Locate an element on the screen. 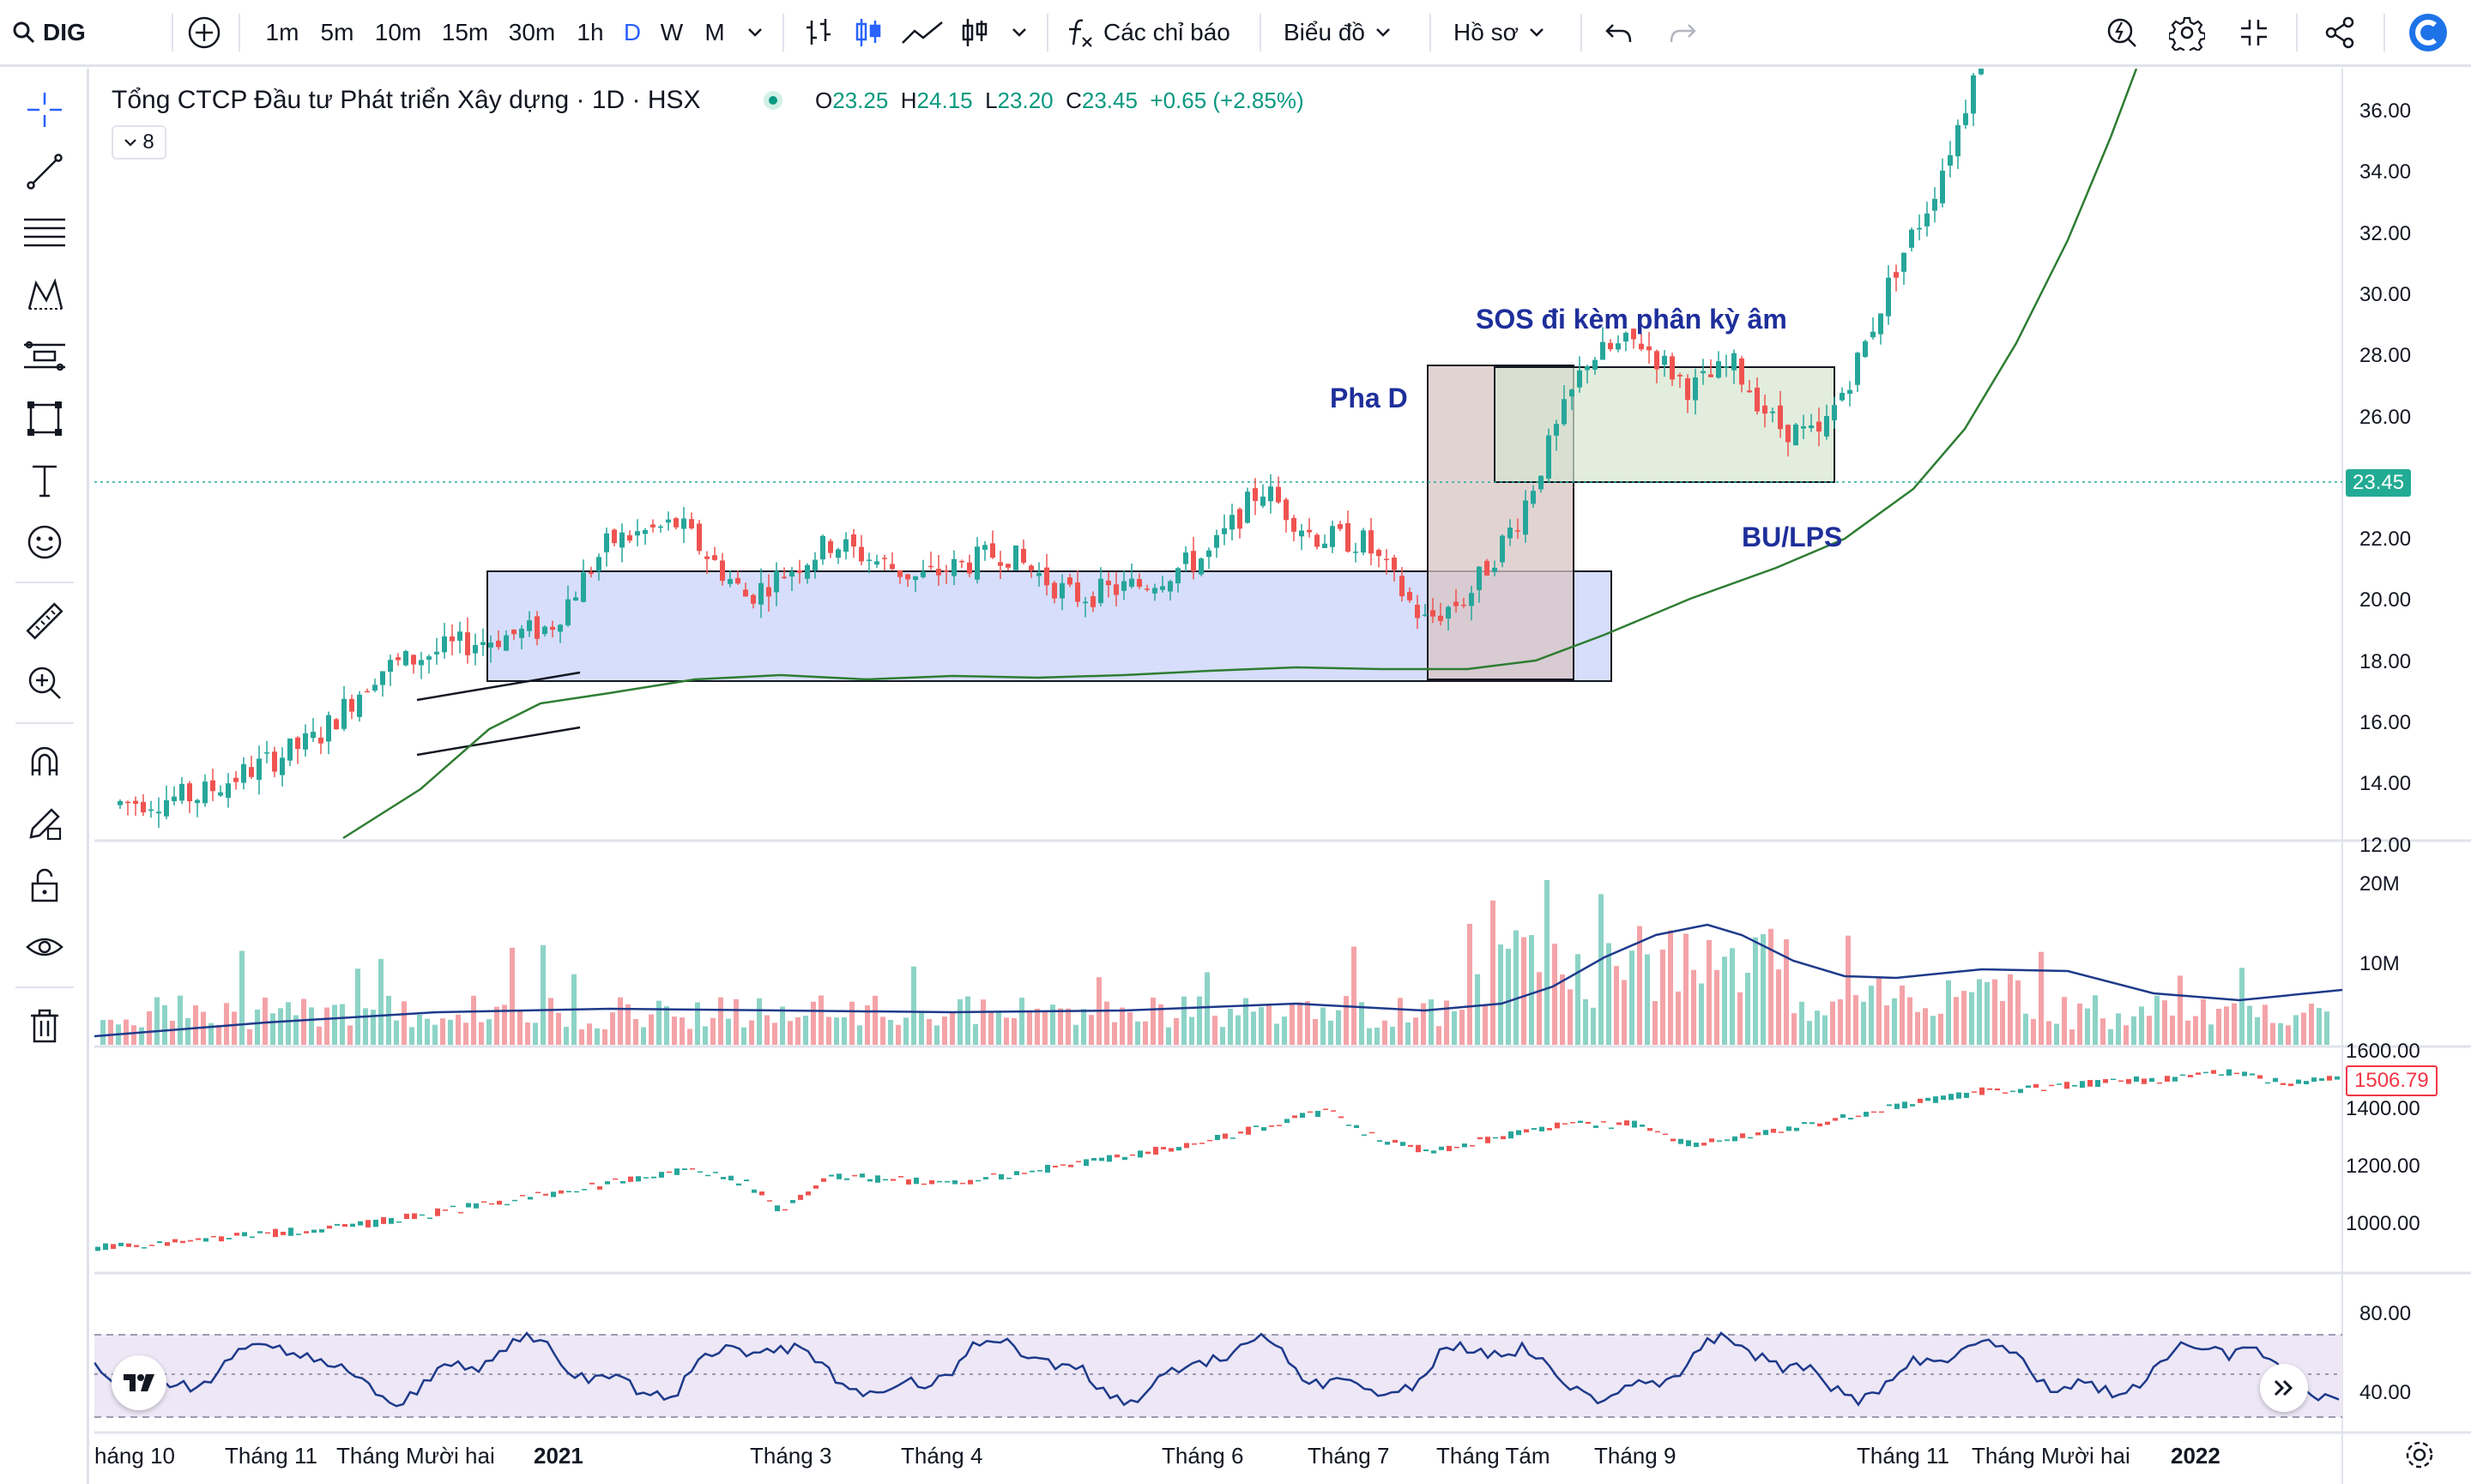  chart-menu-button: Biểu đồ is located at coordinates (1348, 32).